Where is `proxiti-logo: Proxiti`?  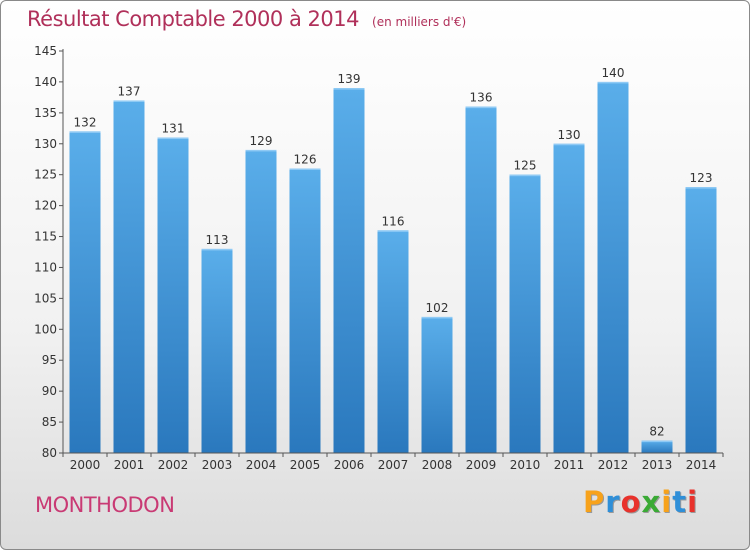
proxiti-logo: Proxiti is located at coordinates (640, 502).